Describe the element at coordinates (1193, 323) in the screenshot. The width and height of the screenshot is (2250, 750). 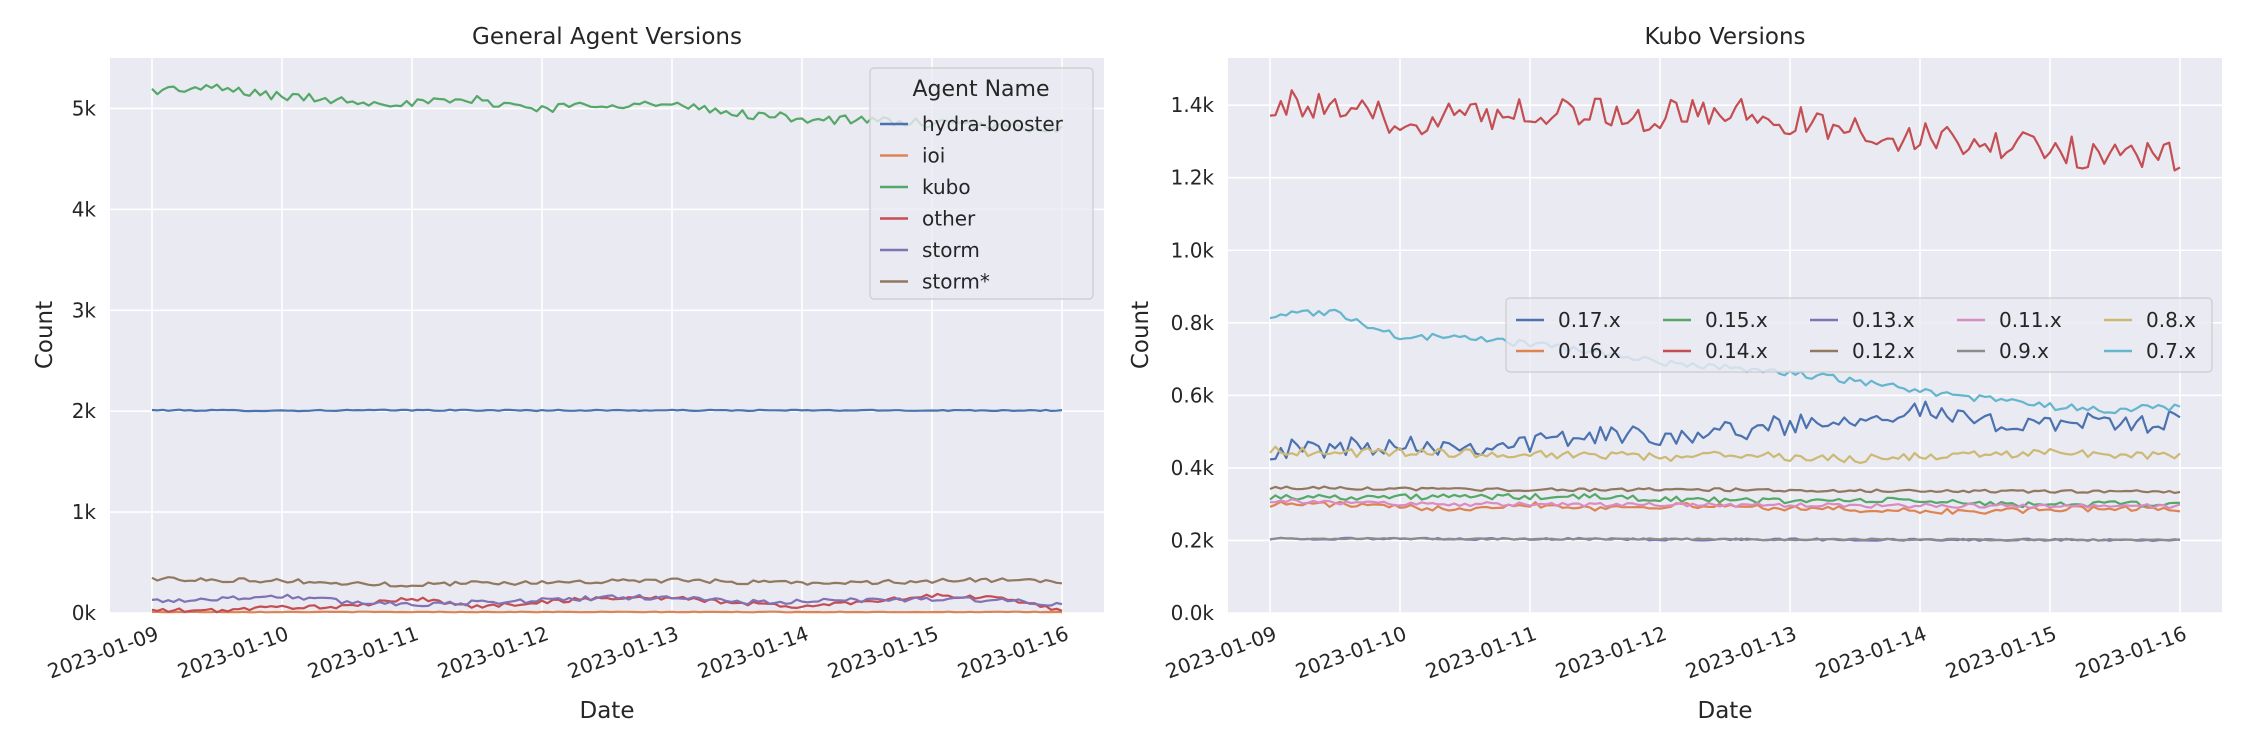
I see `y-tick-label: 0.8k` at that location.